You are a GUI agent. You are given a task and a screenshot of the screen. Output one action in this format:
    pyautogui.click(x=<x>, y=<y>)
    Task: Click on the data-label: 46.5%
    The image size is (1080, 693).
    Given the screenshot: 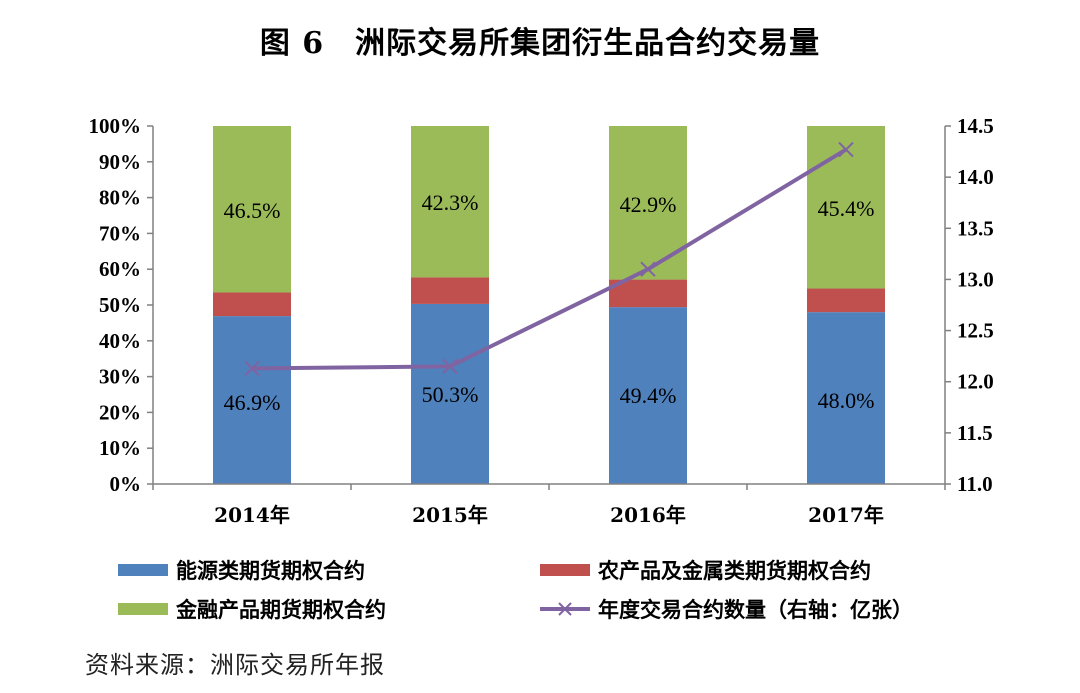 What is the action you would take?
    pyautogui.click(x=252, y=210)
    